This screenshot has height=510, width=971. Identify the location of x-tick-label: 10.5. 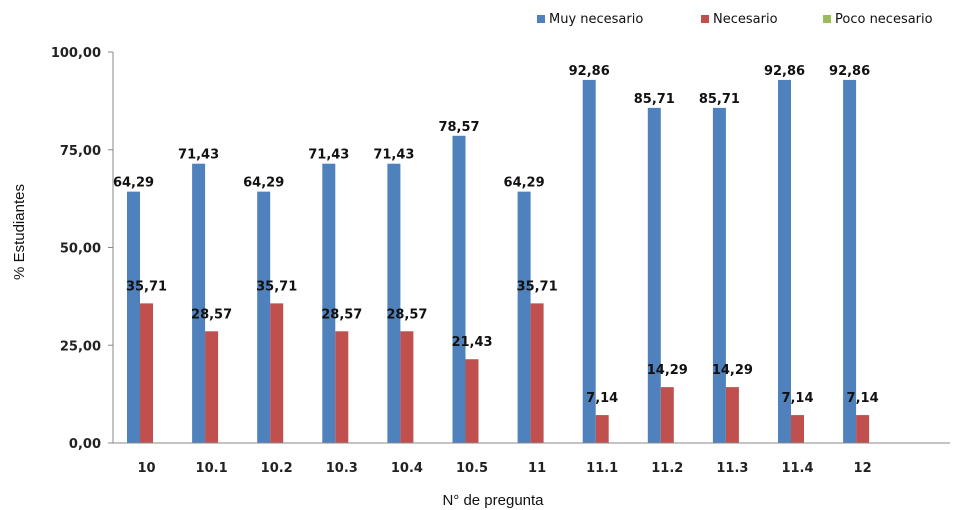
(472, 468).